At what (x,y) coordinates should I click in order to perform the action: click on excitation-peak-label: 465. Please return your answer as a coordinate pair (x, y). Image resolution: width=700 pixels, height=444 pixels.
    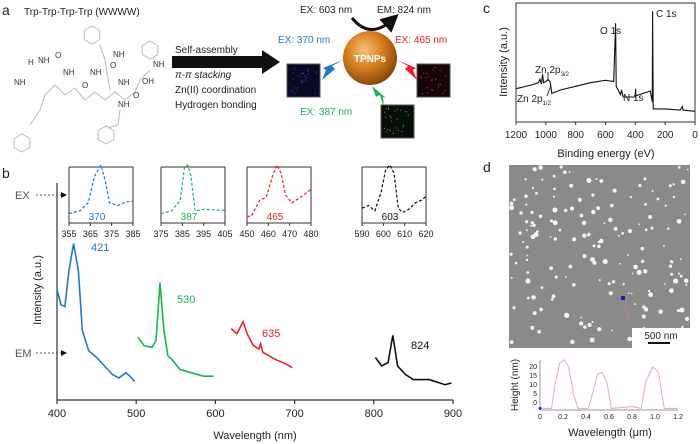
    Looking at the image, I should click on (275, 217).